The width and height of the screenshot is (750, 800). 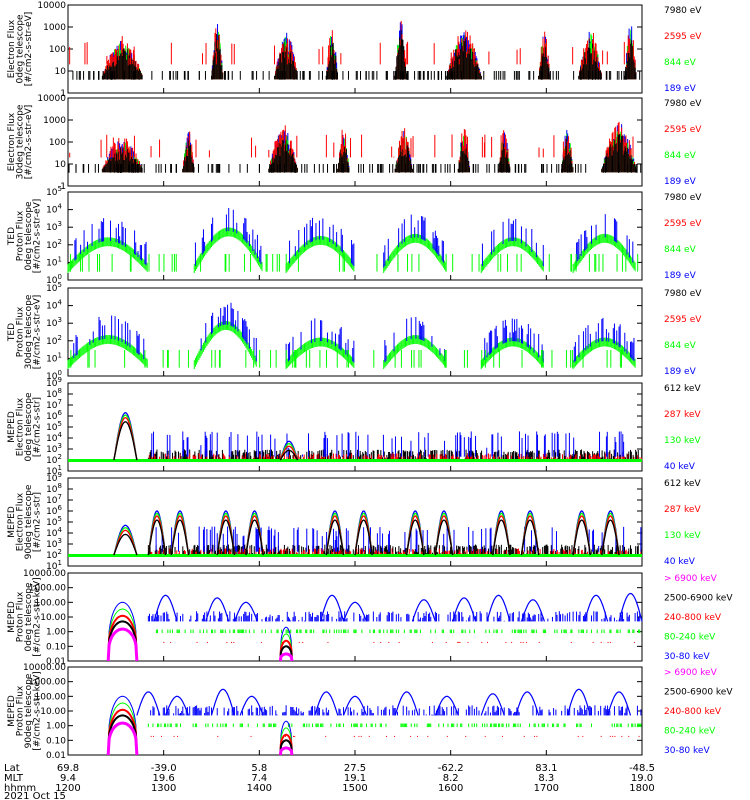 What do you see at coordinates (682, 389) in the screenshot?
I see `panel-5-legend-1: 612 keV` at bounding box center [682, 389].